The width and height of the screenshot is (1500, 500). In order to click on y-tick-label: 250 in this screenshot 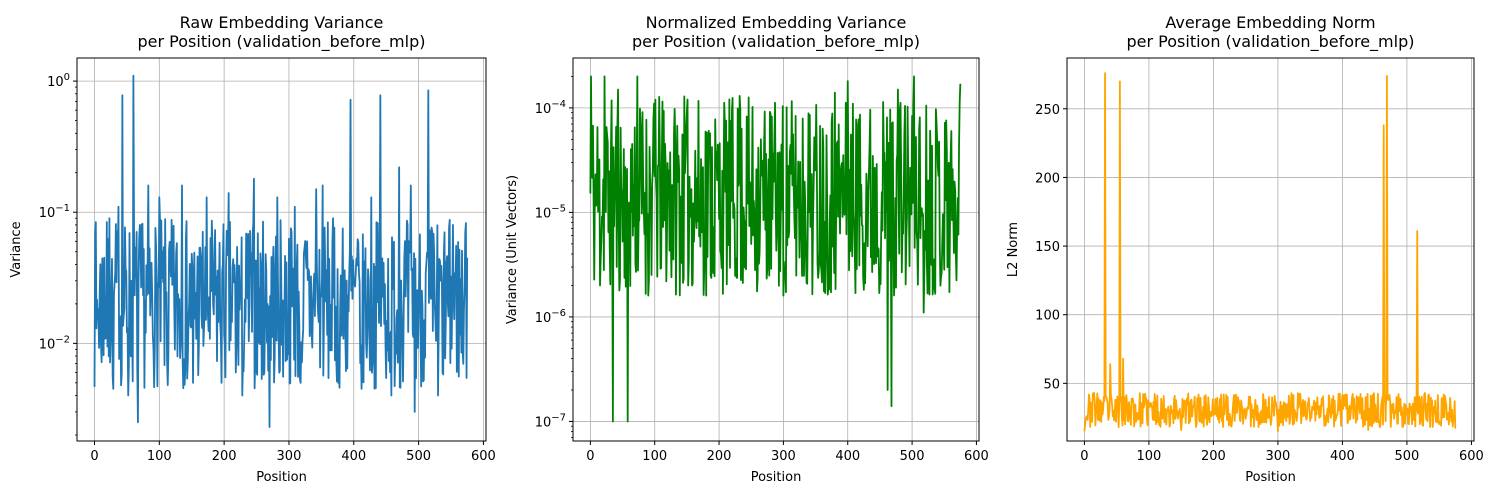, I will do `click(1047, 110)`.